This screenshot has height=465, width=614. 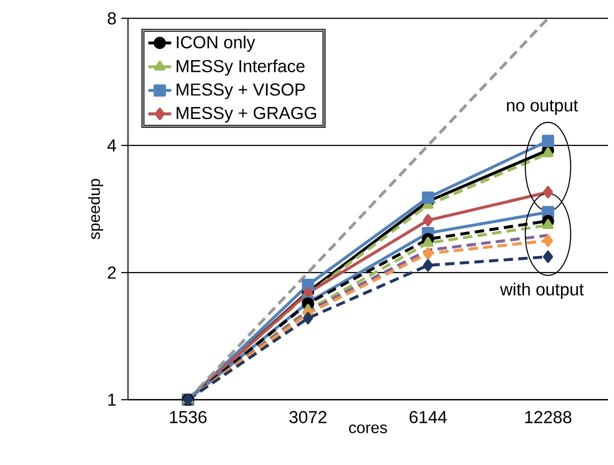 What do you see at coordinates (548, 417) in the screenshot?
I see `x-tick-label: 12288` at bounding box center [548, 417].